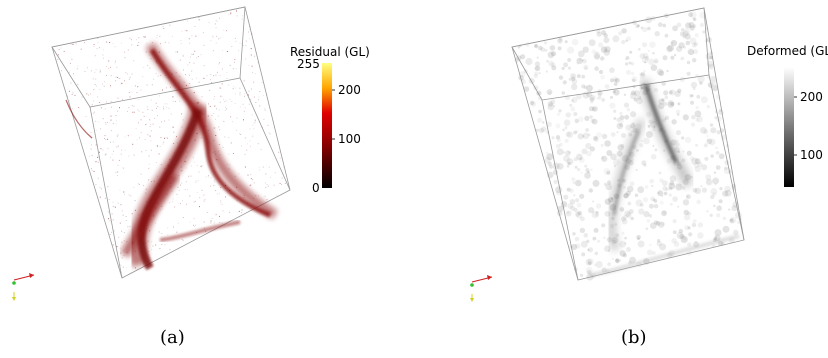  I want to click on caption-b: (b), so click(634, 337).